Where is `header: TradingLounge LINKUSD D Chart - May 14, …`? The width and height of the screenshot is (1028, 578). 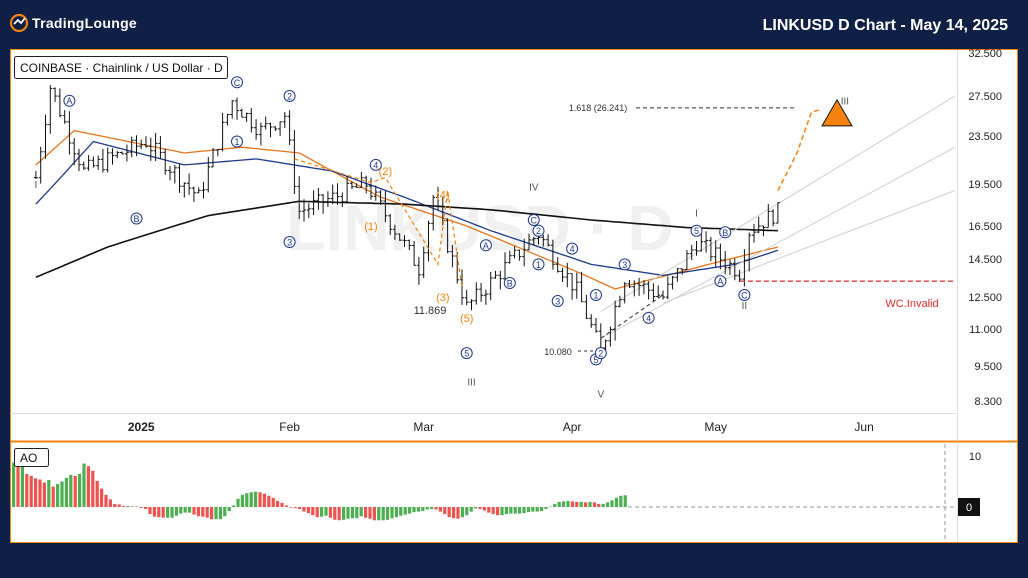
header: TradingLounge LINKUSD D Chart - May 14, … is located at coordinates (508, 23).